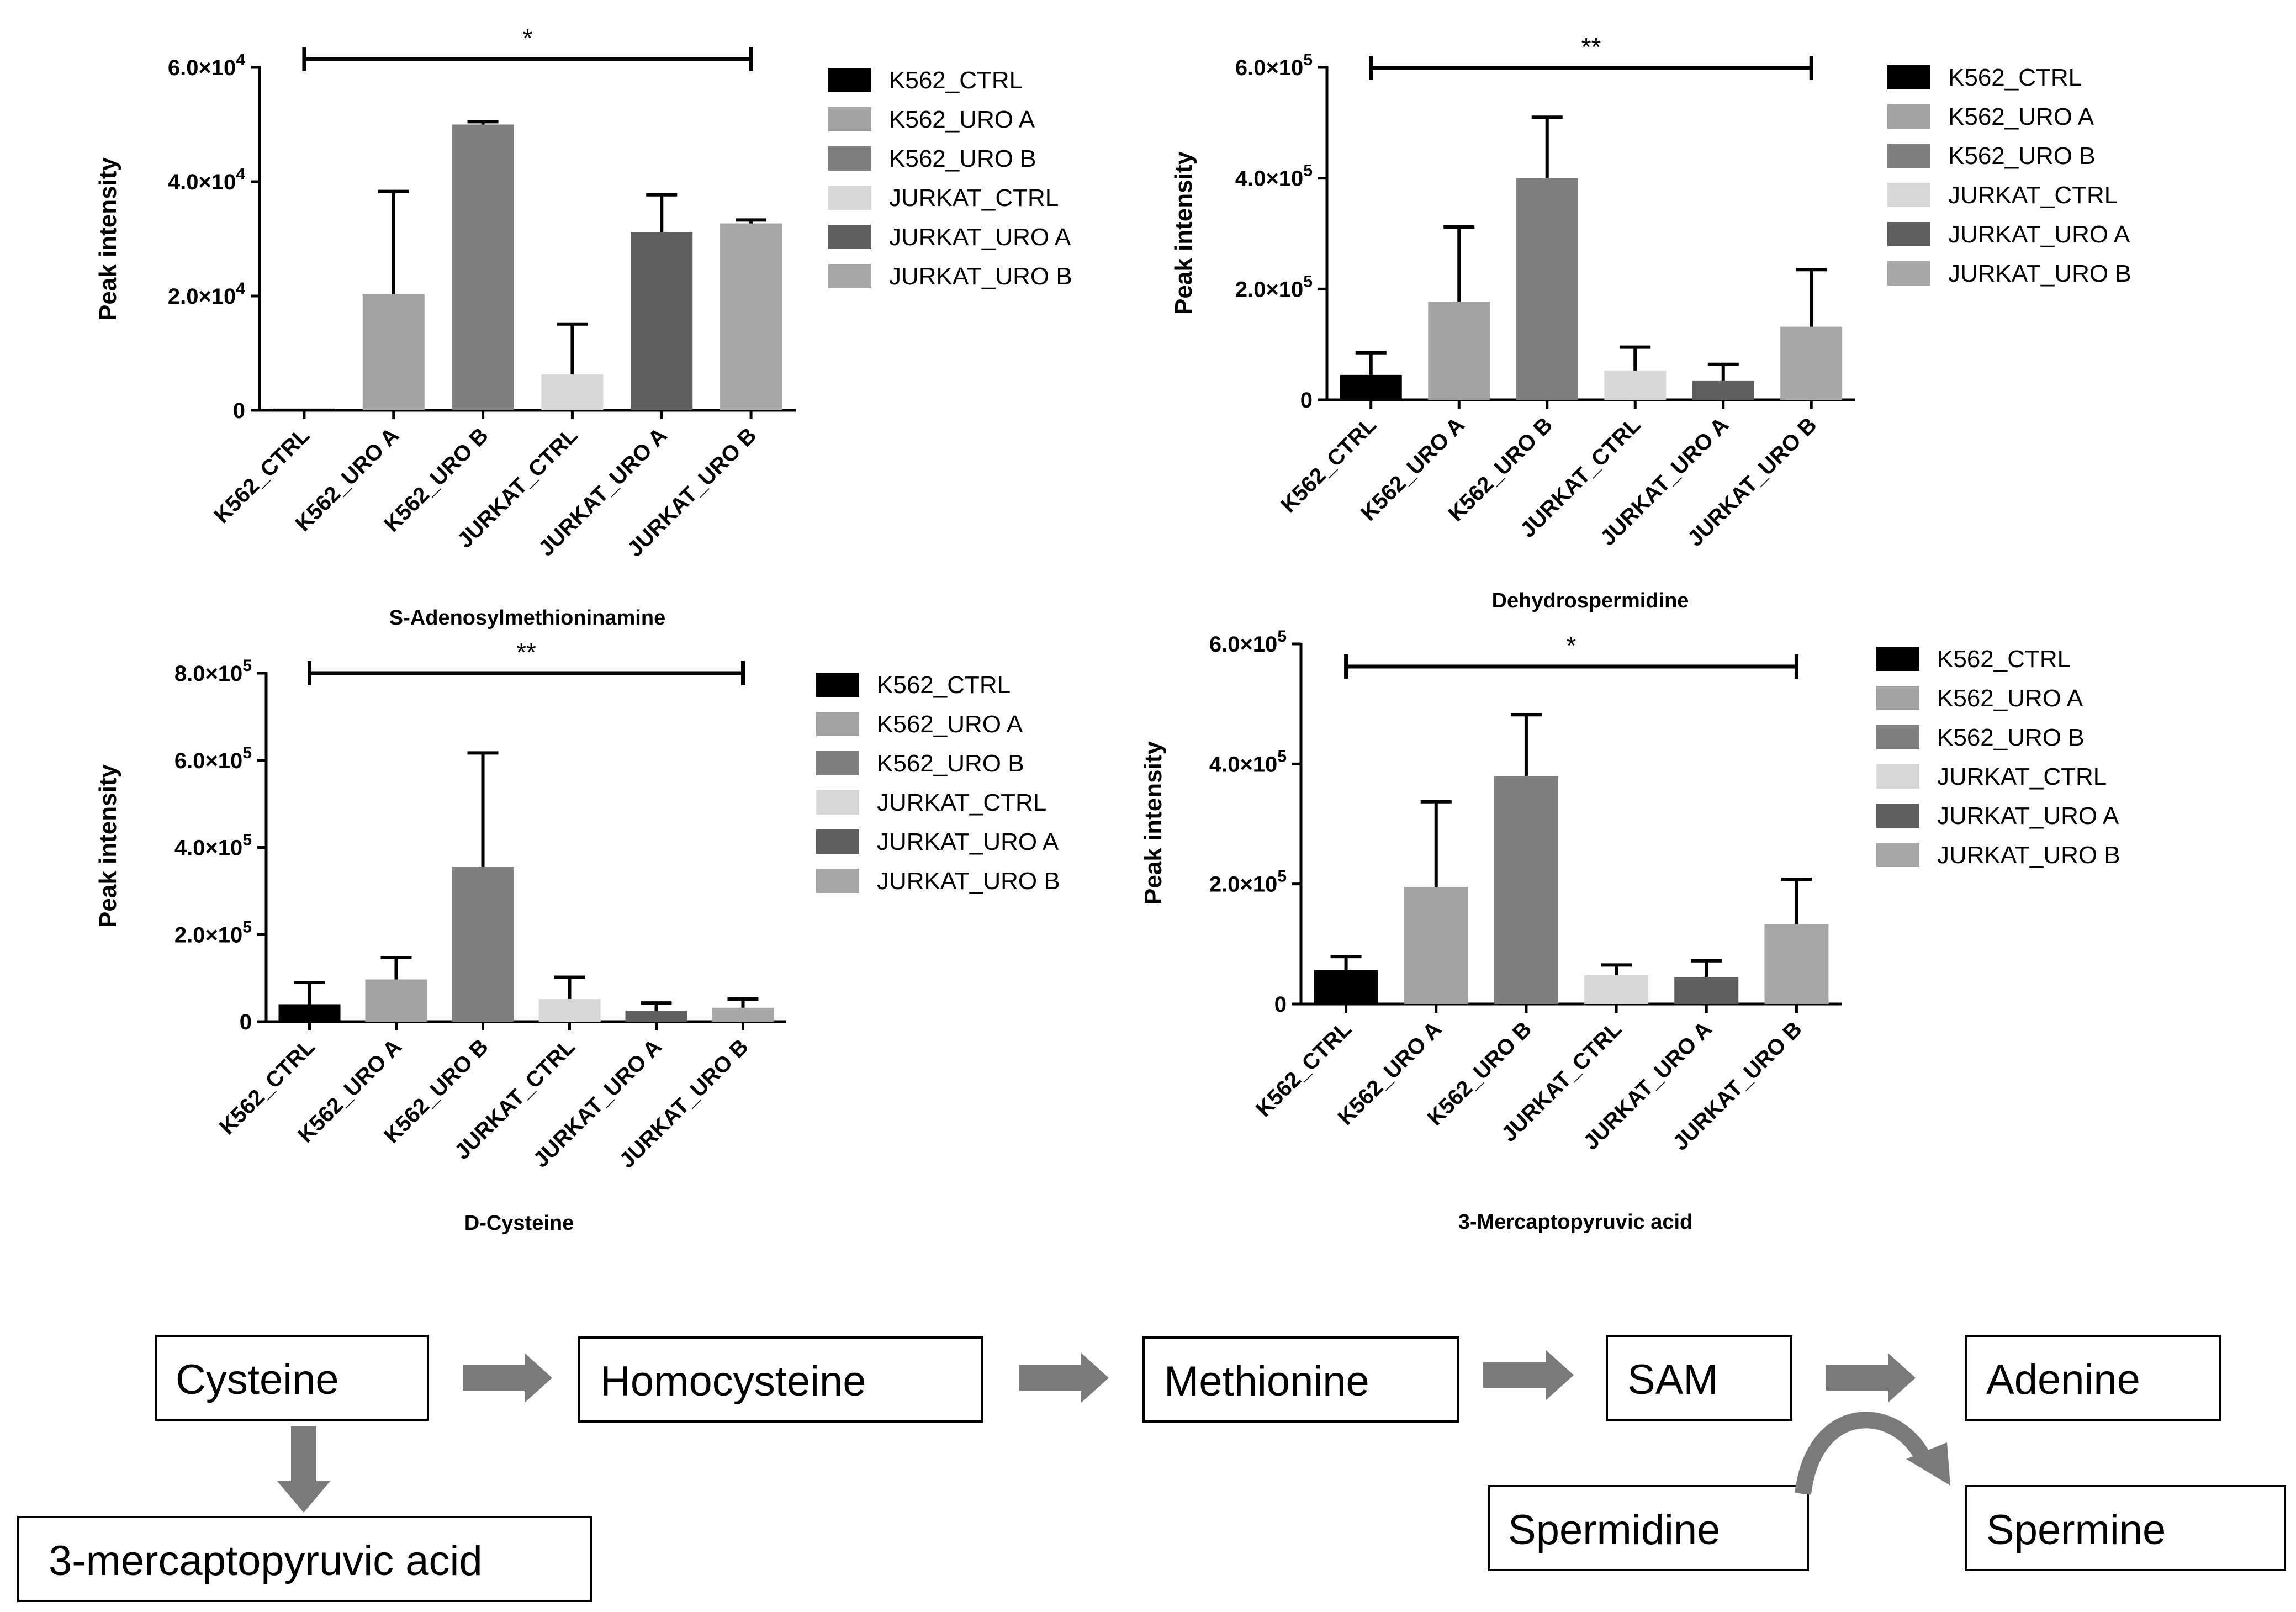  Describe the element at coordinates (1673, 1379) in the screenshot. I see `pathway-label-sam: SAM` at that location.